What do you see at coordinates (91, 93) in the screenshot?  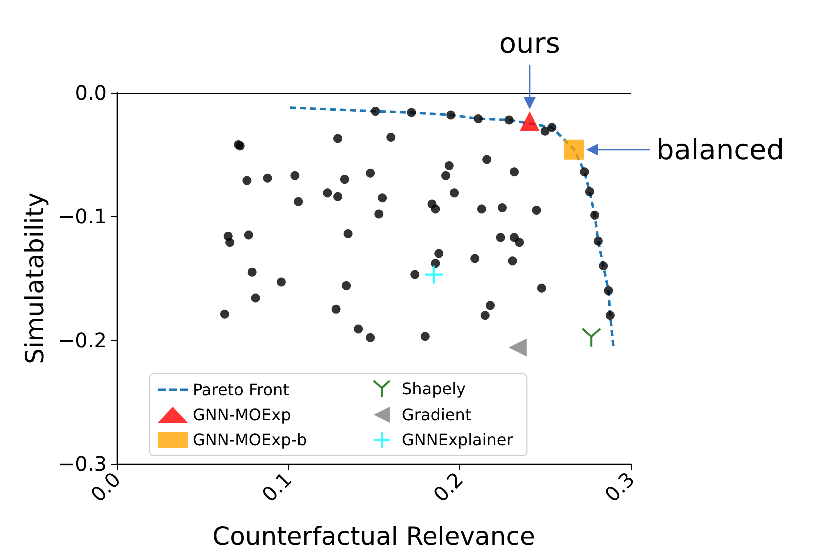 I see `y-tick-label: 0.0` at bounding box center [91, 93].